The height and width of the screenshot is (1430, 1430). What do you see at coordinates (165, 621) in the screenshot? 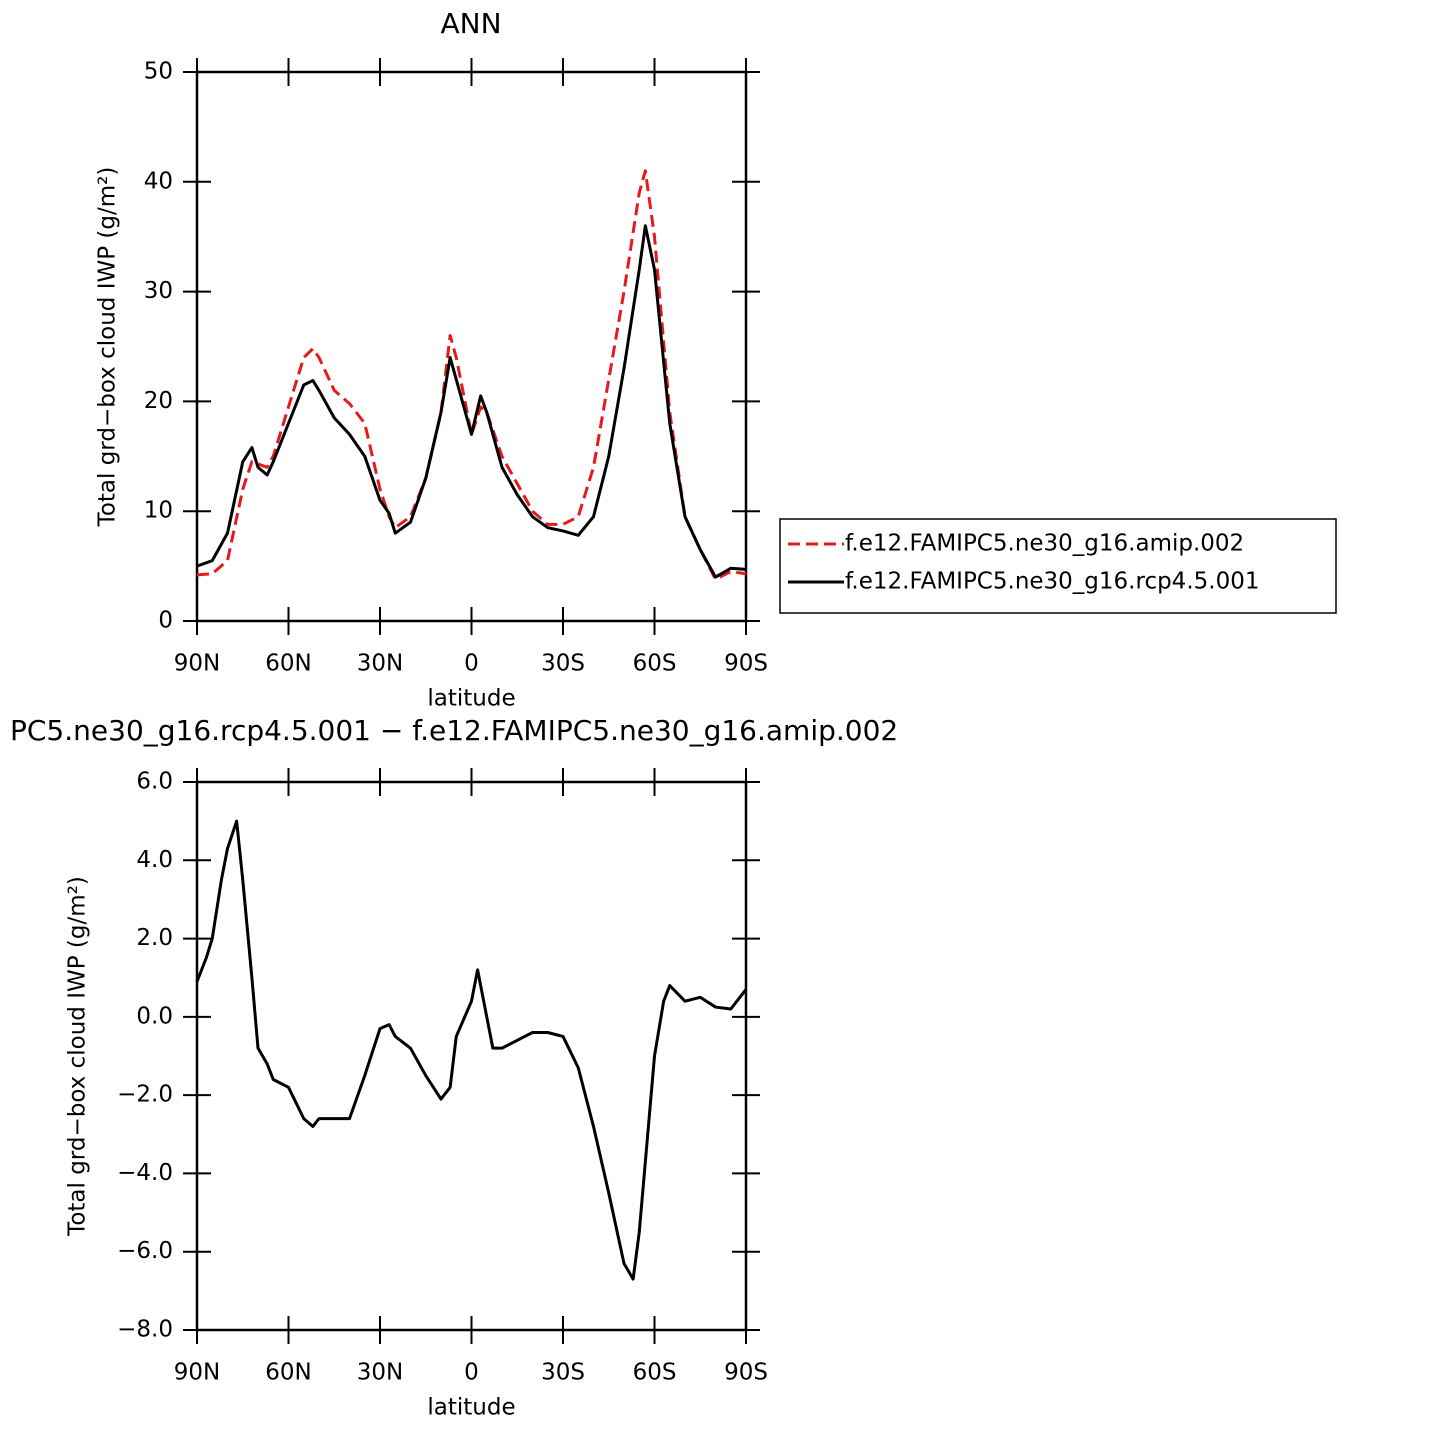
I see `y-tick-label: 0` at bounding box center [165, 621].